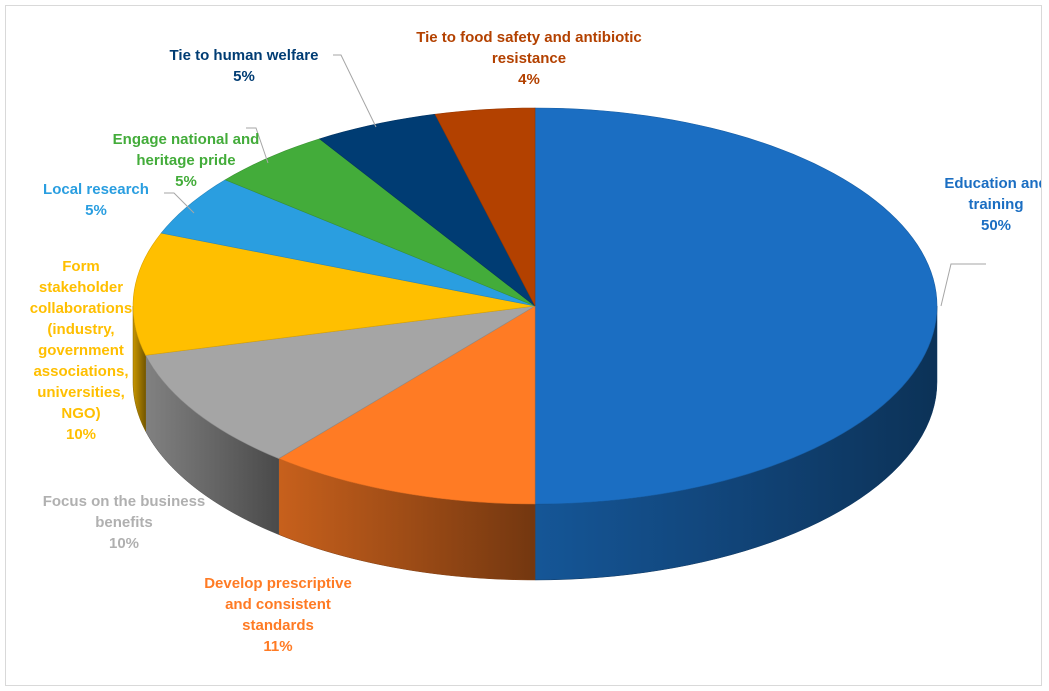 The width and height of the screenshot is (1049, 691). Describe the element at coordinates (529, 79) in the screenshot. I see `slice-percent: 4%` at that location.